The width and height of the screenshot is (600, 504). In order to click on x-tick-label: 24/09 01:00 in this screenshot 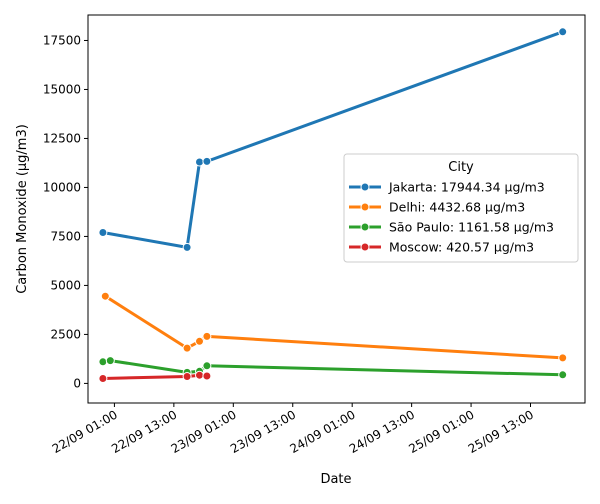, I will do `click(322, 431)`.